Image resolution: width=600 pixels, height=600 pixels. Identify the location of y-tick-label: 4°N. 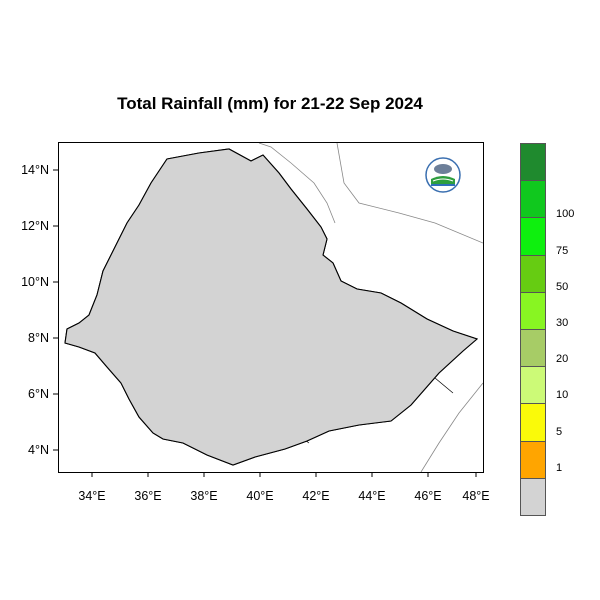
(38, 450).